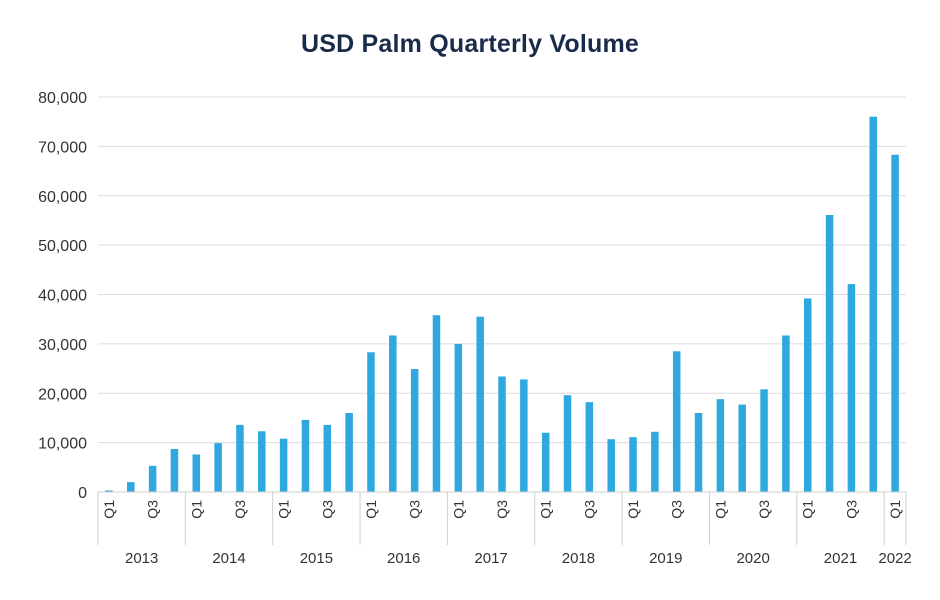 The height and width of the screenshot is (600, 940). What do you see at coordinates (62, 98) in the screenshot?
I see `y-tick-label: 80,000` at bounding box center [62, 98].